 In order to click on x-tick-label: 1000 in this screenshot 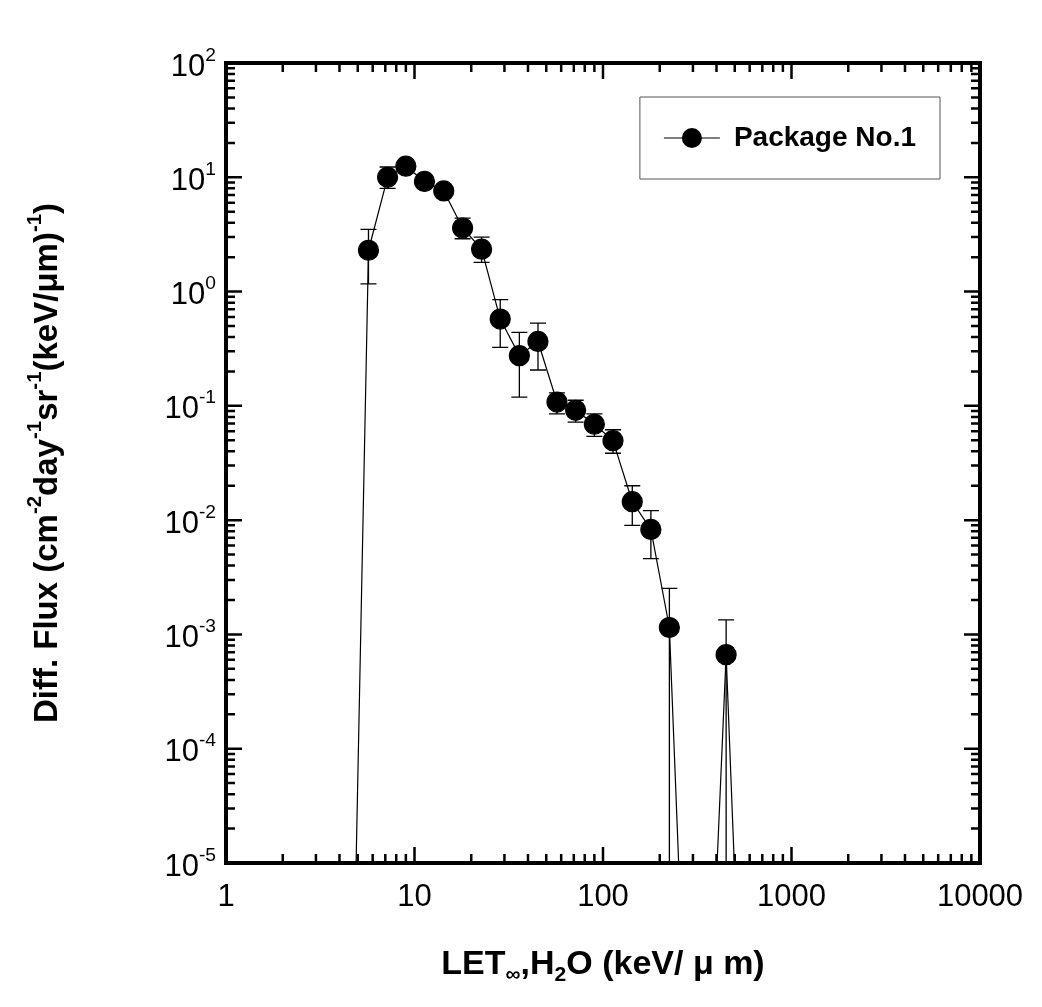, I will do `click(791, 895)`.